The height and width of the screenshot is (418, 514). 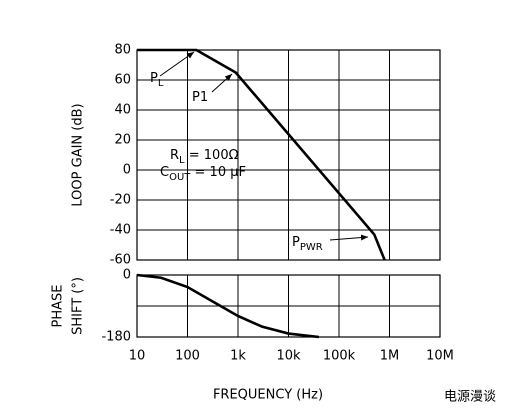 I want to click on annotation-text: C, so click(x=164, y=172).